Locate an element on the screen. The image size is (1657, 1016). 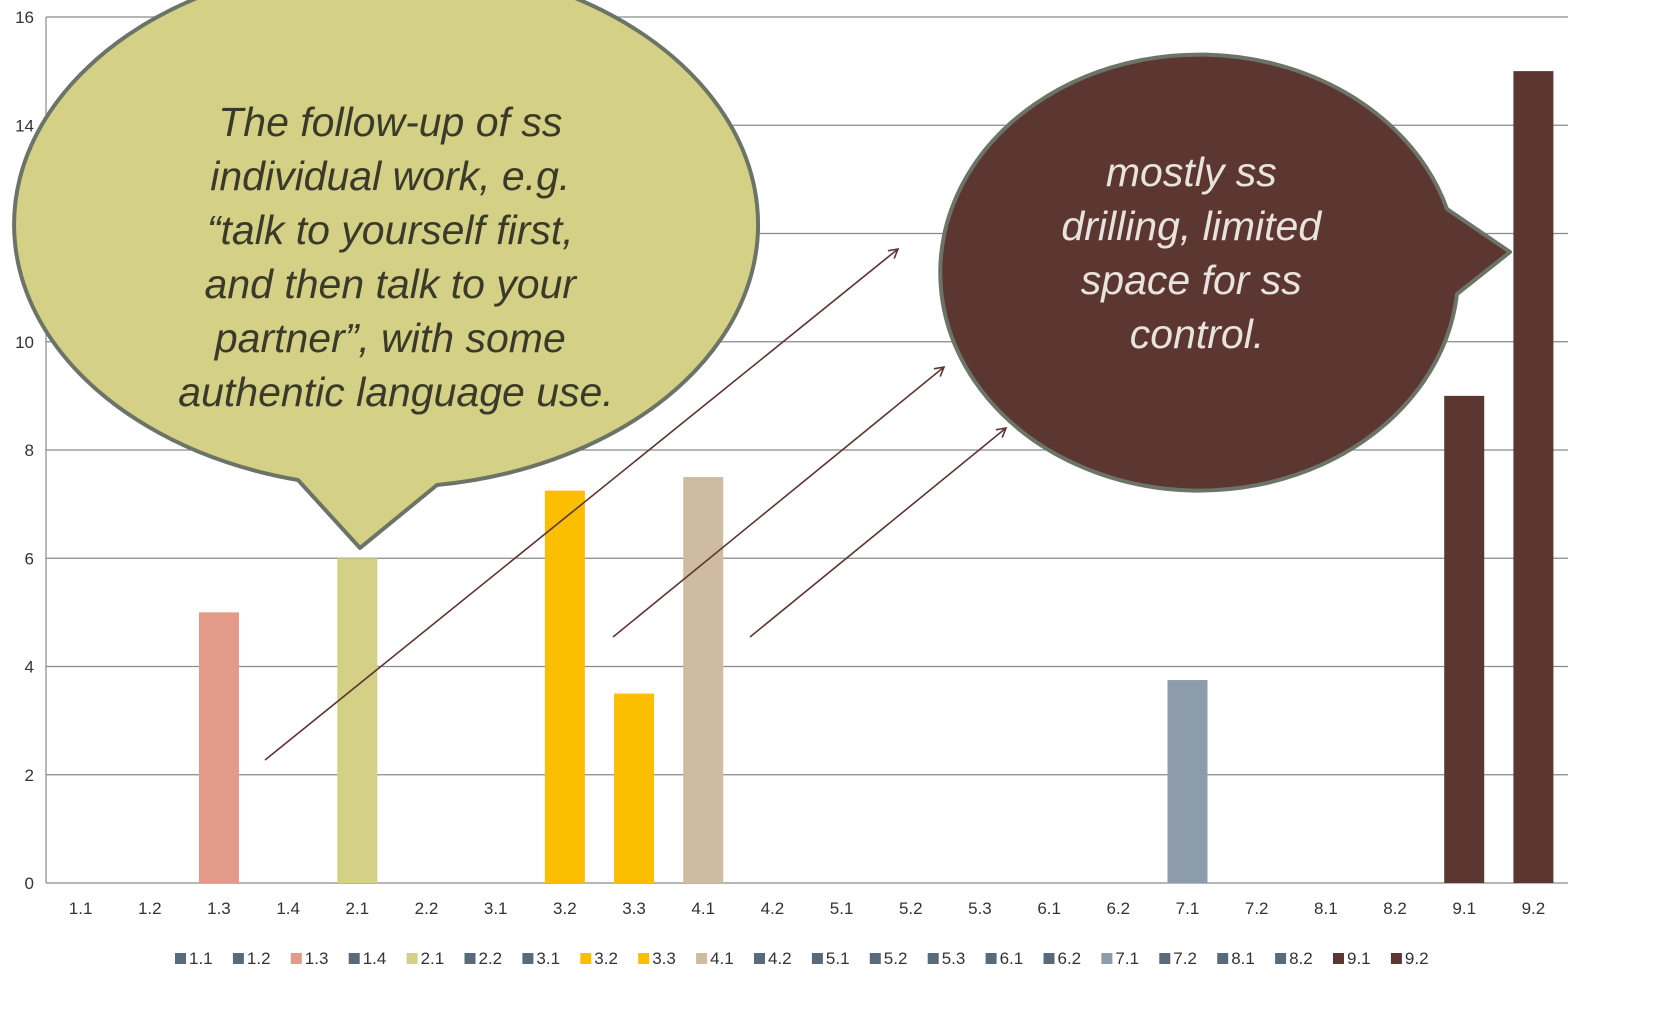
x-tick-label: 3.1 is located at coordinates (496, 908).